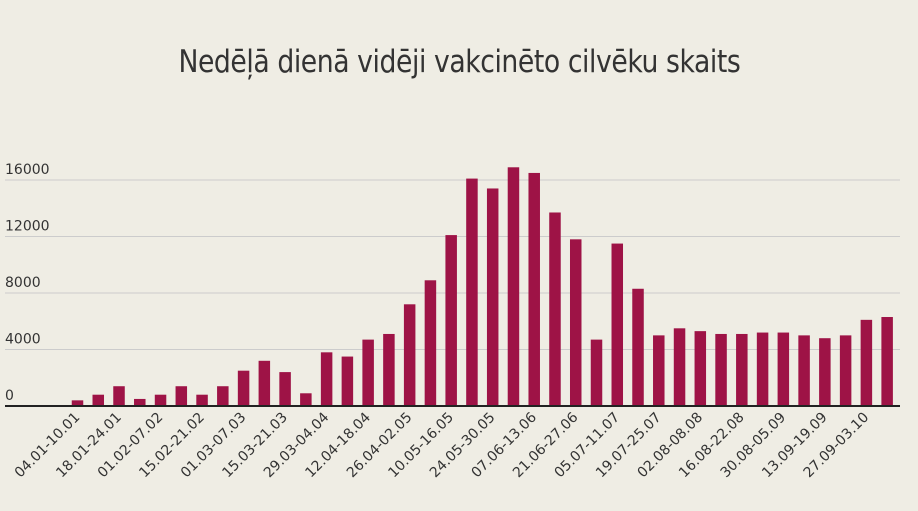 This screenshot has height=511, width=918. What do you see at coordinates (27, 227) in the screenshot?
I see `y-tick-label: 12000` at bounding box center [27, 227].